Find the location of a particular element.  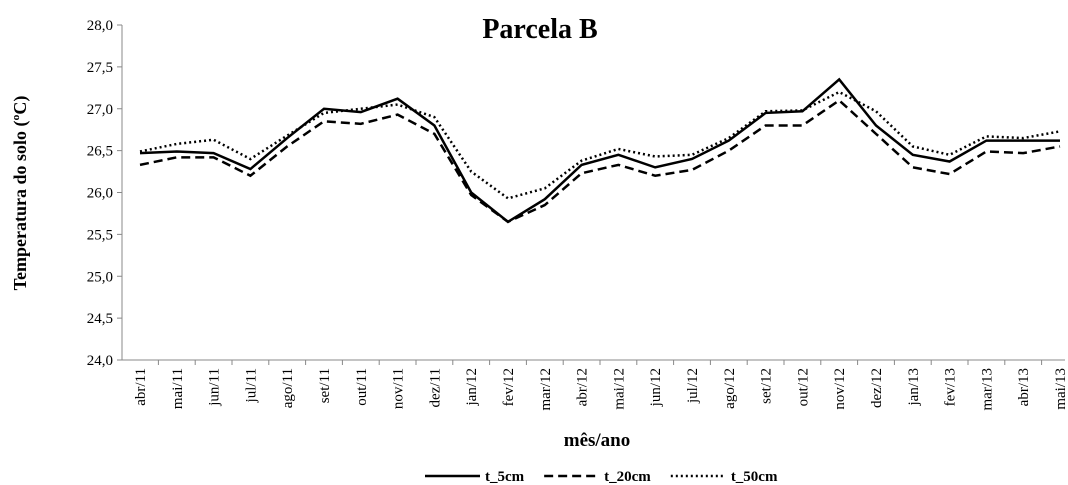

x-tick-label: fev/12 is located at coordinates (509, 387).